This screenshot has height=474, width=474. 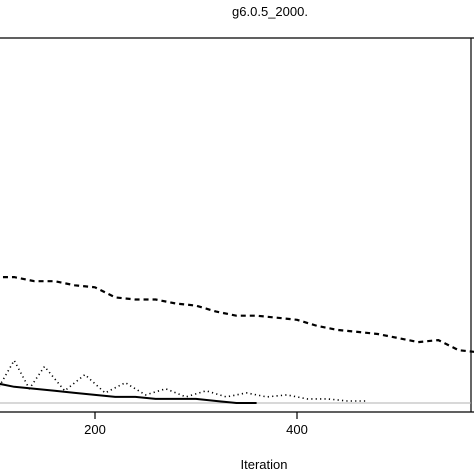 What do you see at coordinates (264, 464) in the screenshot?
I see `x-axis-label: Iteration` at bounding box center [264, 464].